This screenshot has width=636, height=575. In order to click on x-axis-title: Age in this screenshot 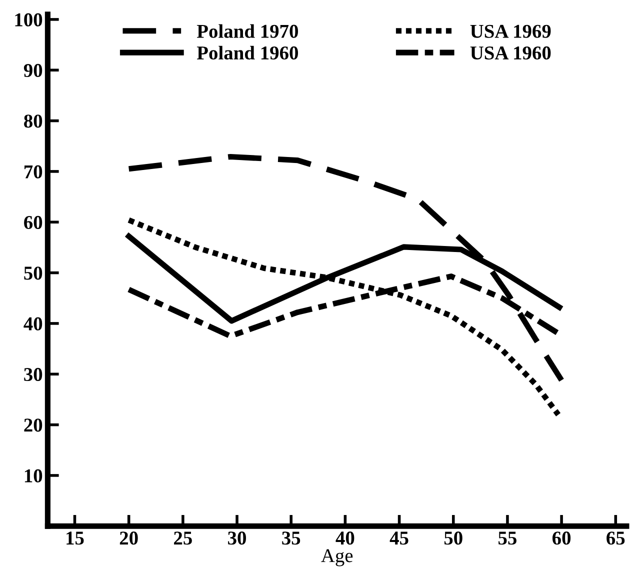, I will do `click(337, 557)`.